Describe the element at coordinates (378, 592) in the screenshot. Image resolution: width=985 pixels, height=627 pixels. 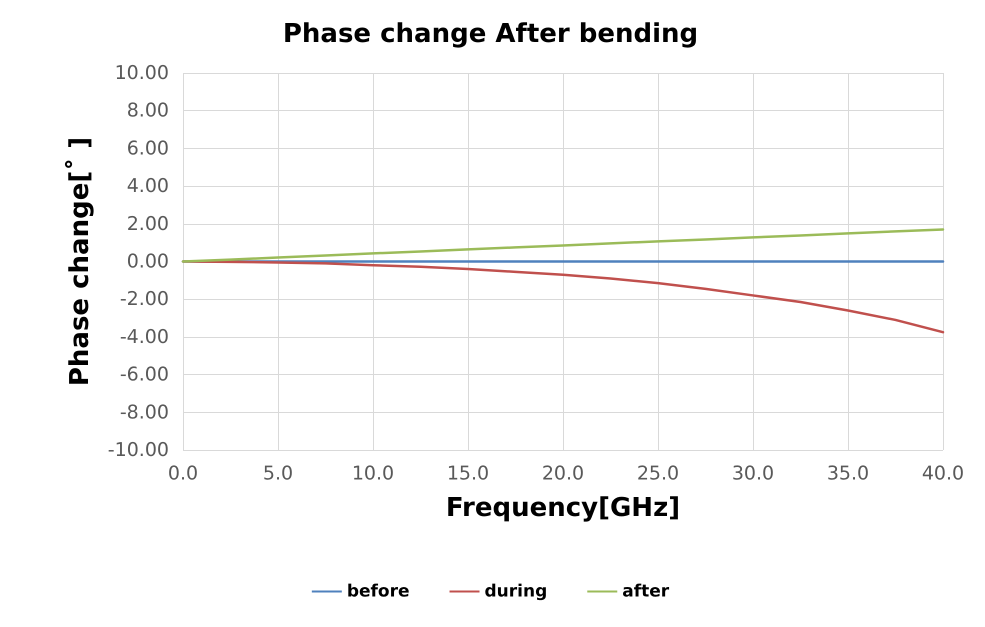
I see `legend-label: before` at that location.